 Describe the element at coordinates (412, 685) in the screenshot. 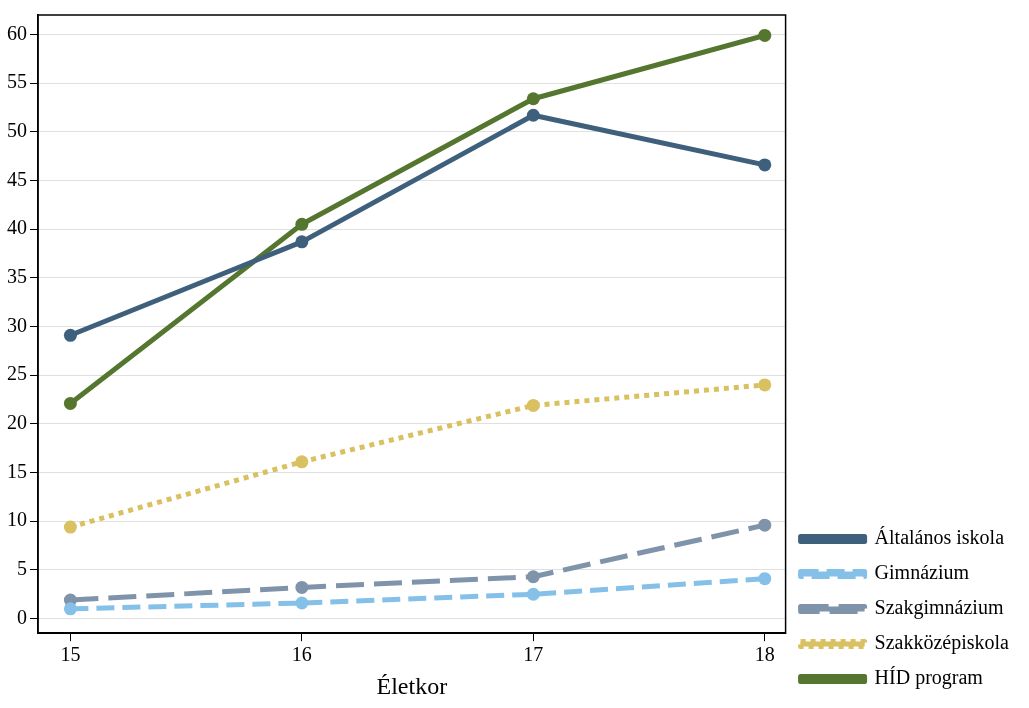

I see `x-axis-title: Életkor` at that location.